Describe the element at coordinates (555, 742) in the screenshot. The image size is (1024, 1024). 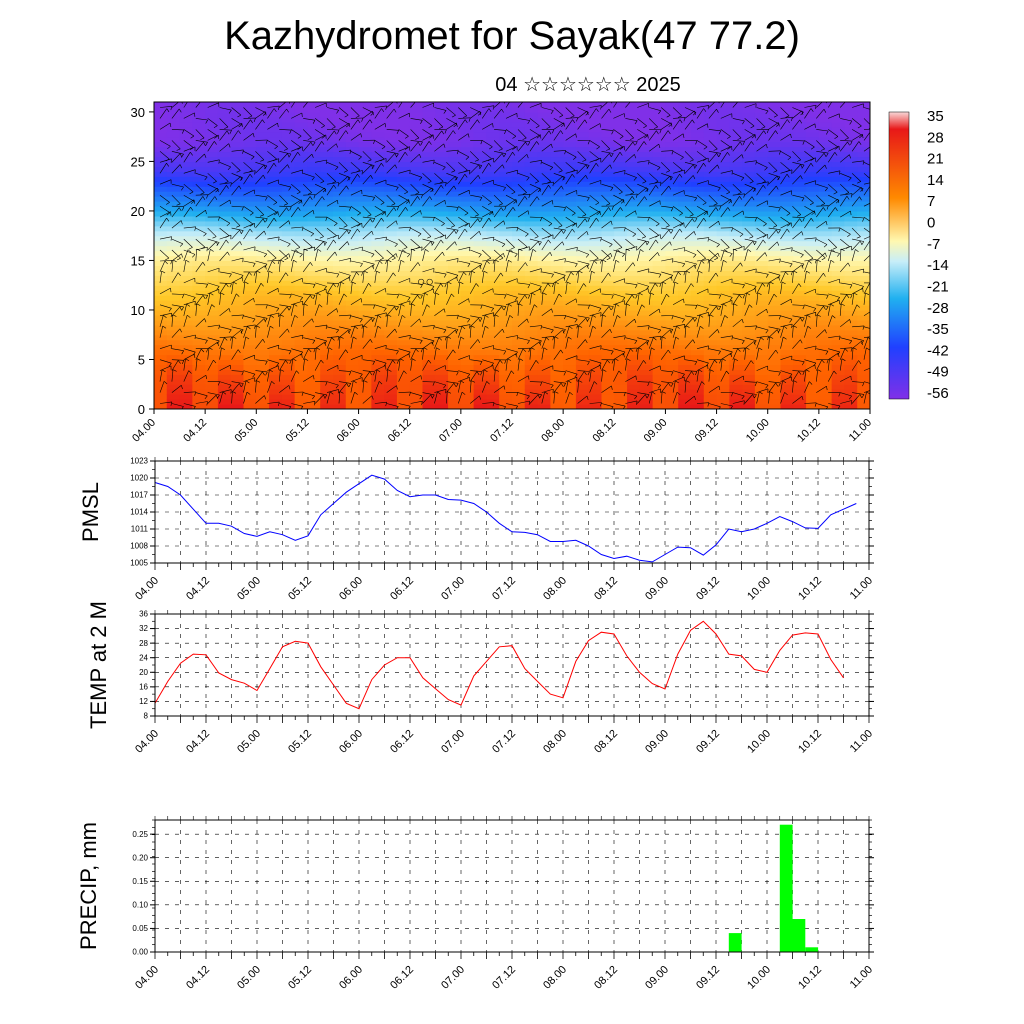
I see `panel-temp-xtick-label: 08.00` at that location.